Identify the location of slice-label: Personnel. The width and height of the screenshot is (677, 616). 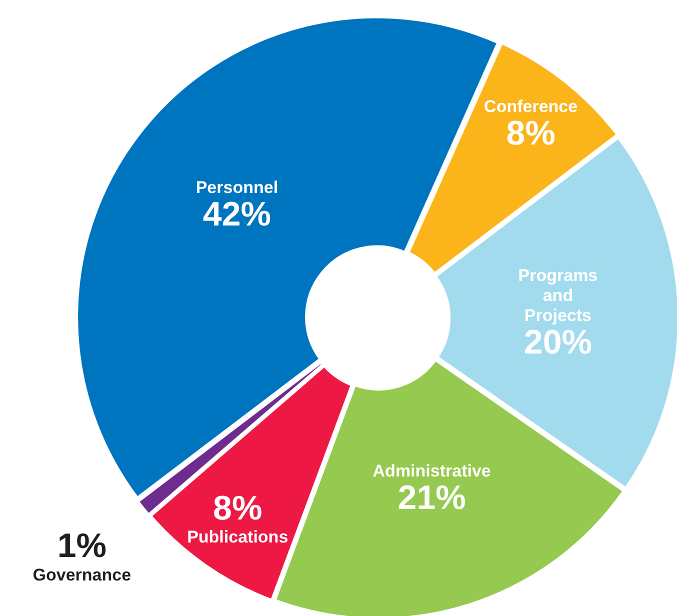
(237, 187).